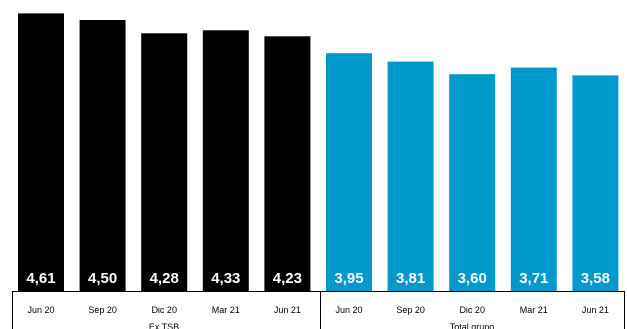 This screenshot has height=329, width=627. What do you see at coordinates (164, 310) in the screenshot?
I see `tick-label-2: Dic 20` at bounding box center [164, 310].